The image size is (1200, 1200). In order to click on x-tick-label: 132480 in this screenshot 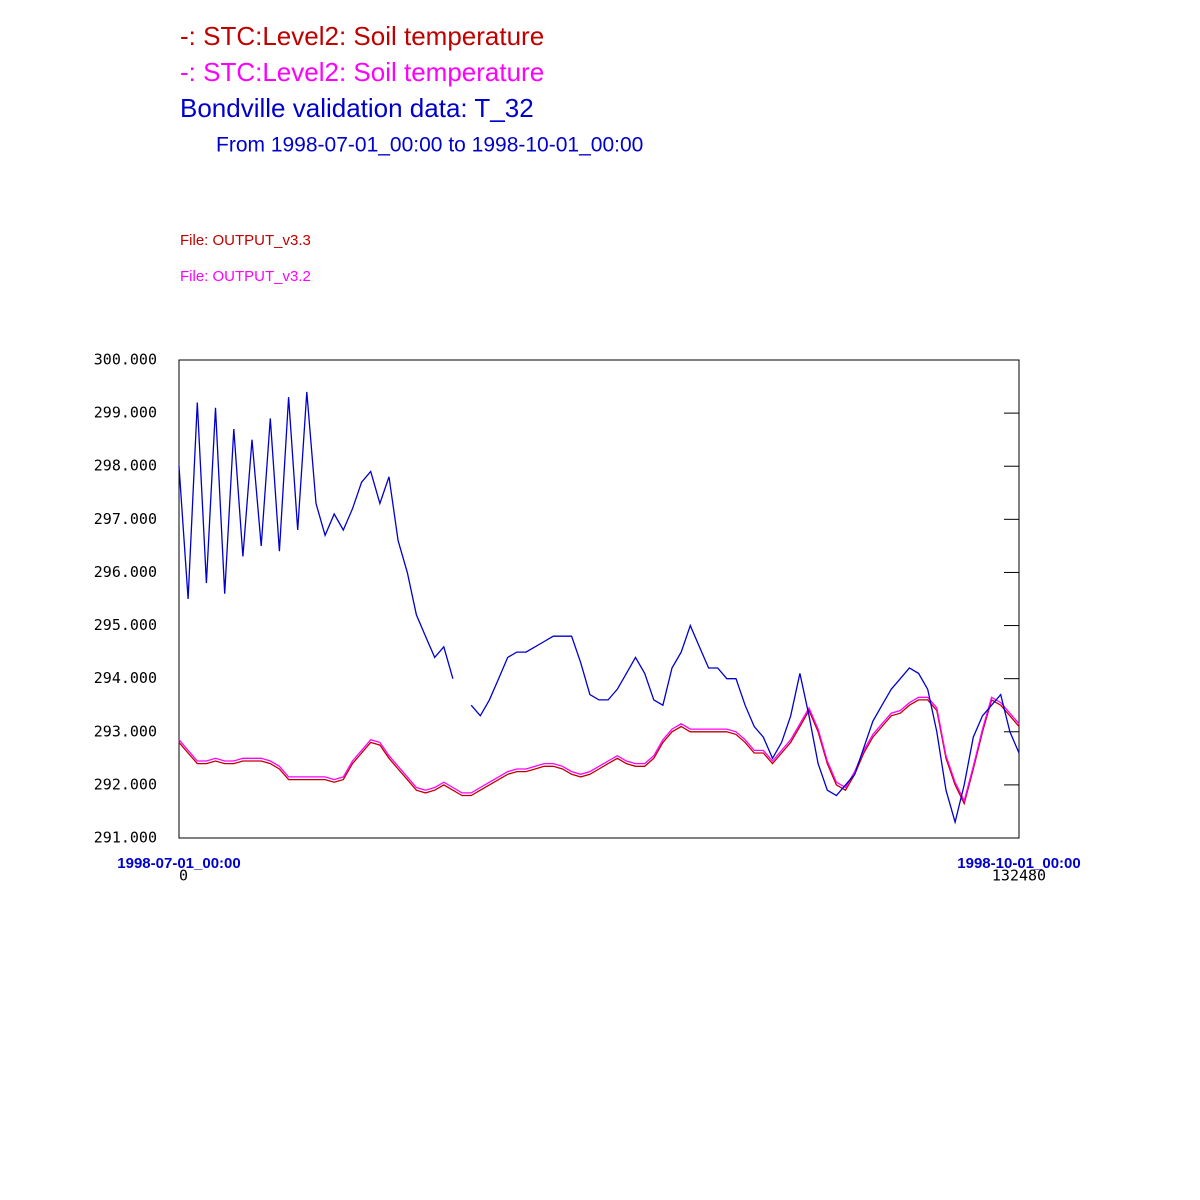, I will do `click(1019, 876)`.